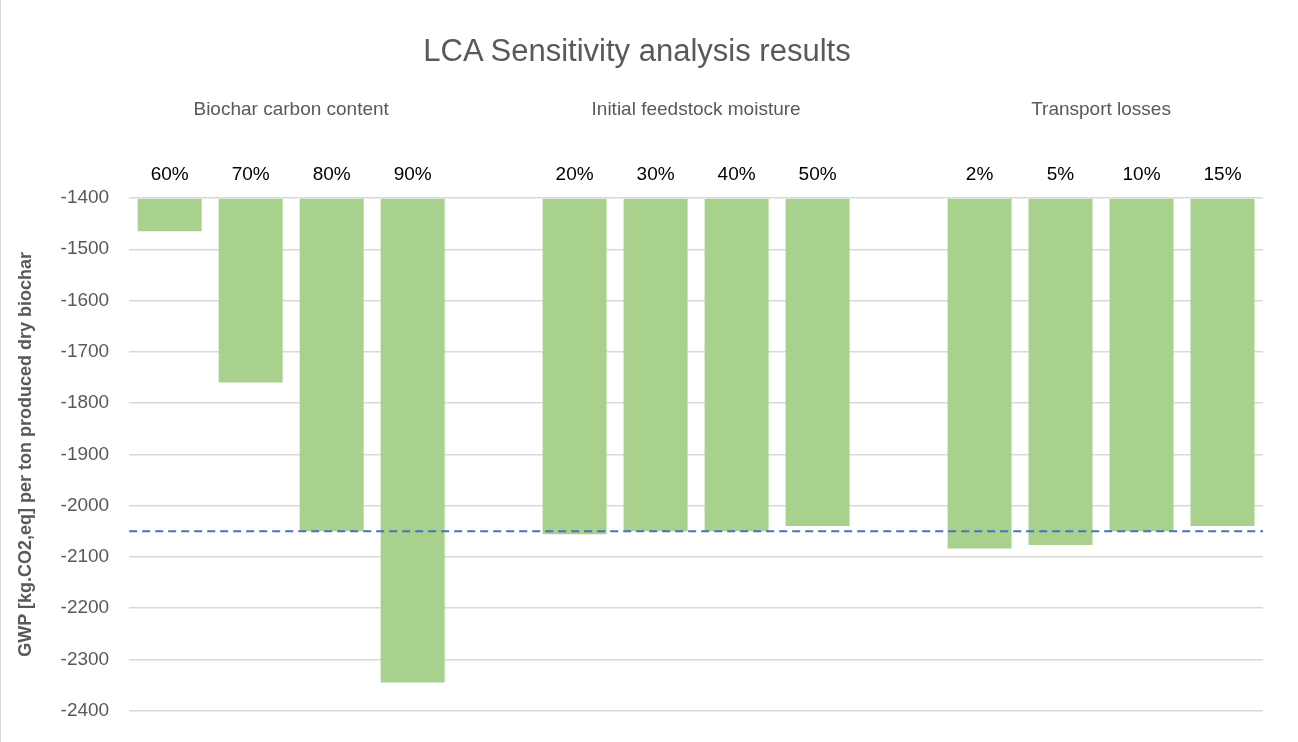  I want to click on y-tick-label: -2200, so click(85, 607).